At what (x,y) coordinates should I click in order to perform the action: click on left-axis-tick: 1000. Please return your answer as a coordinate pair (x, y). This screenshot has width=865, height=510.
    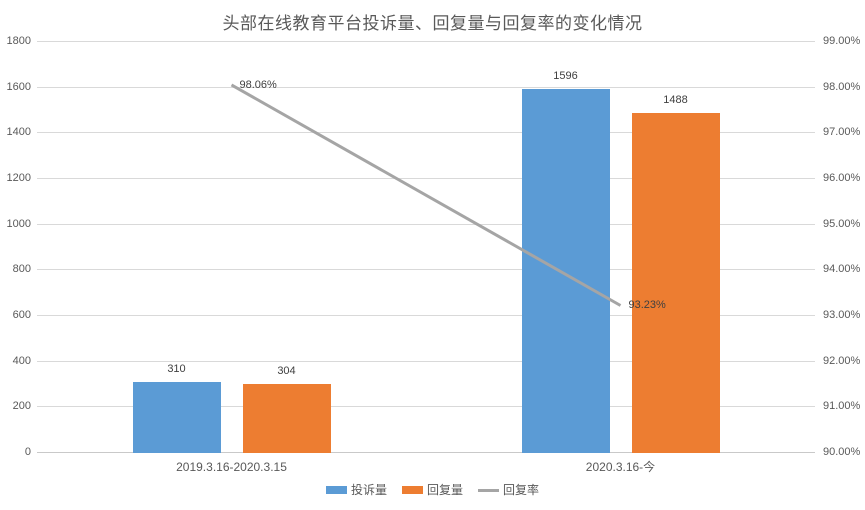
    Looking at the image, I should click on (18, 223).